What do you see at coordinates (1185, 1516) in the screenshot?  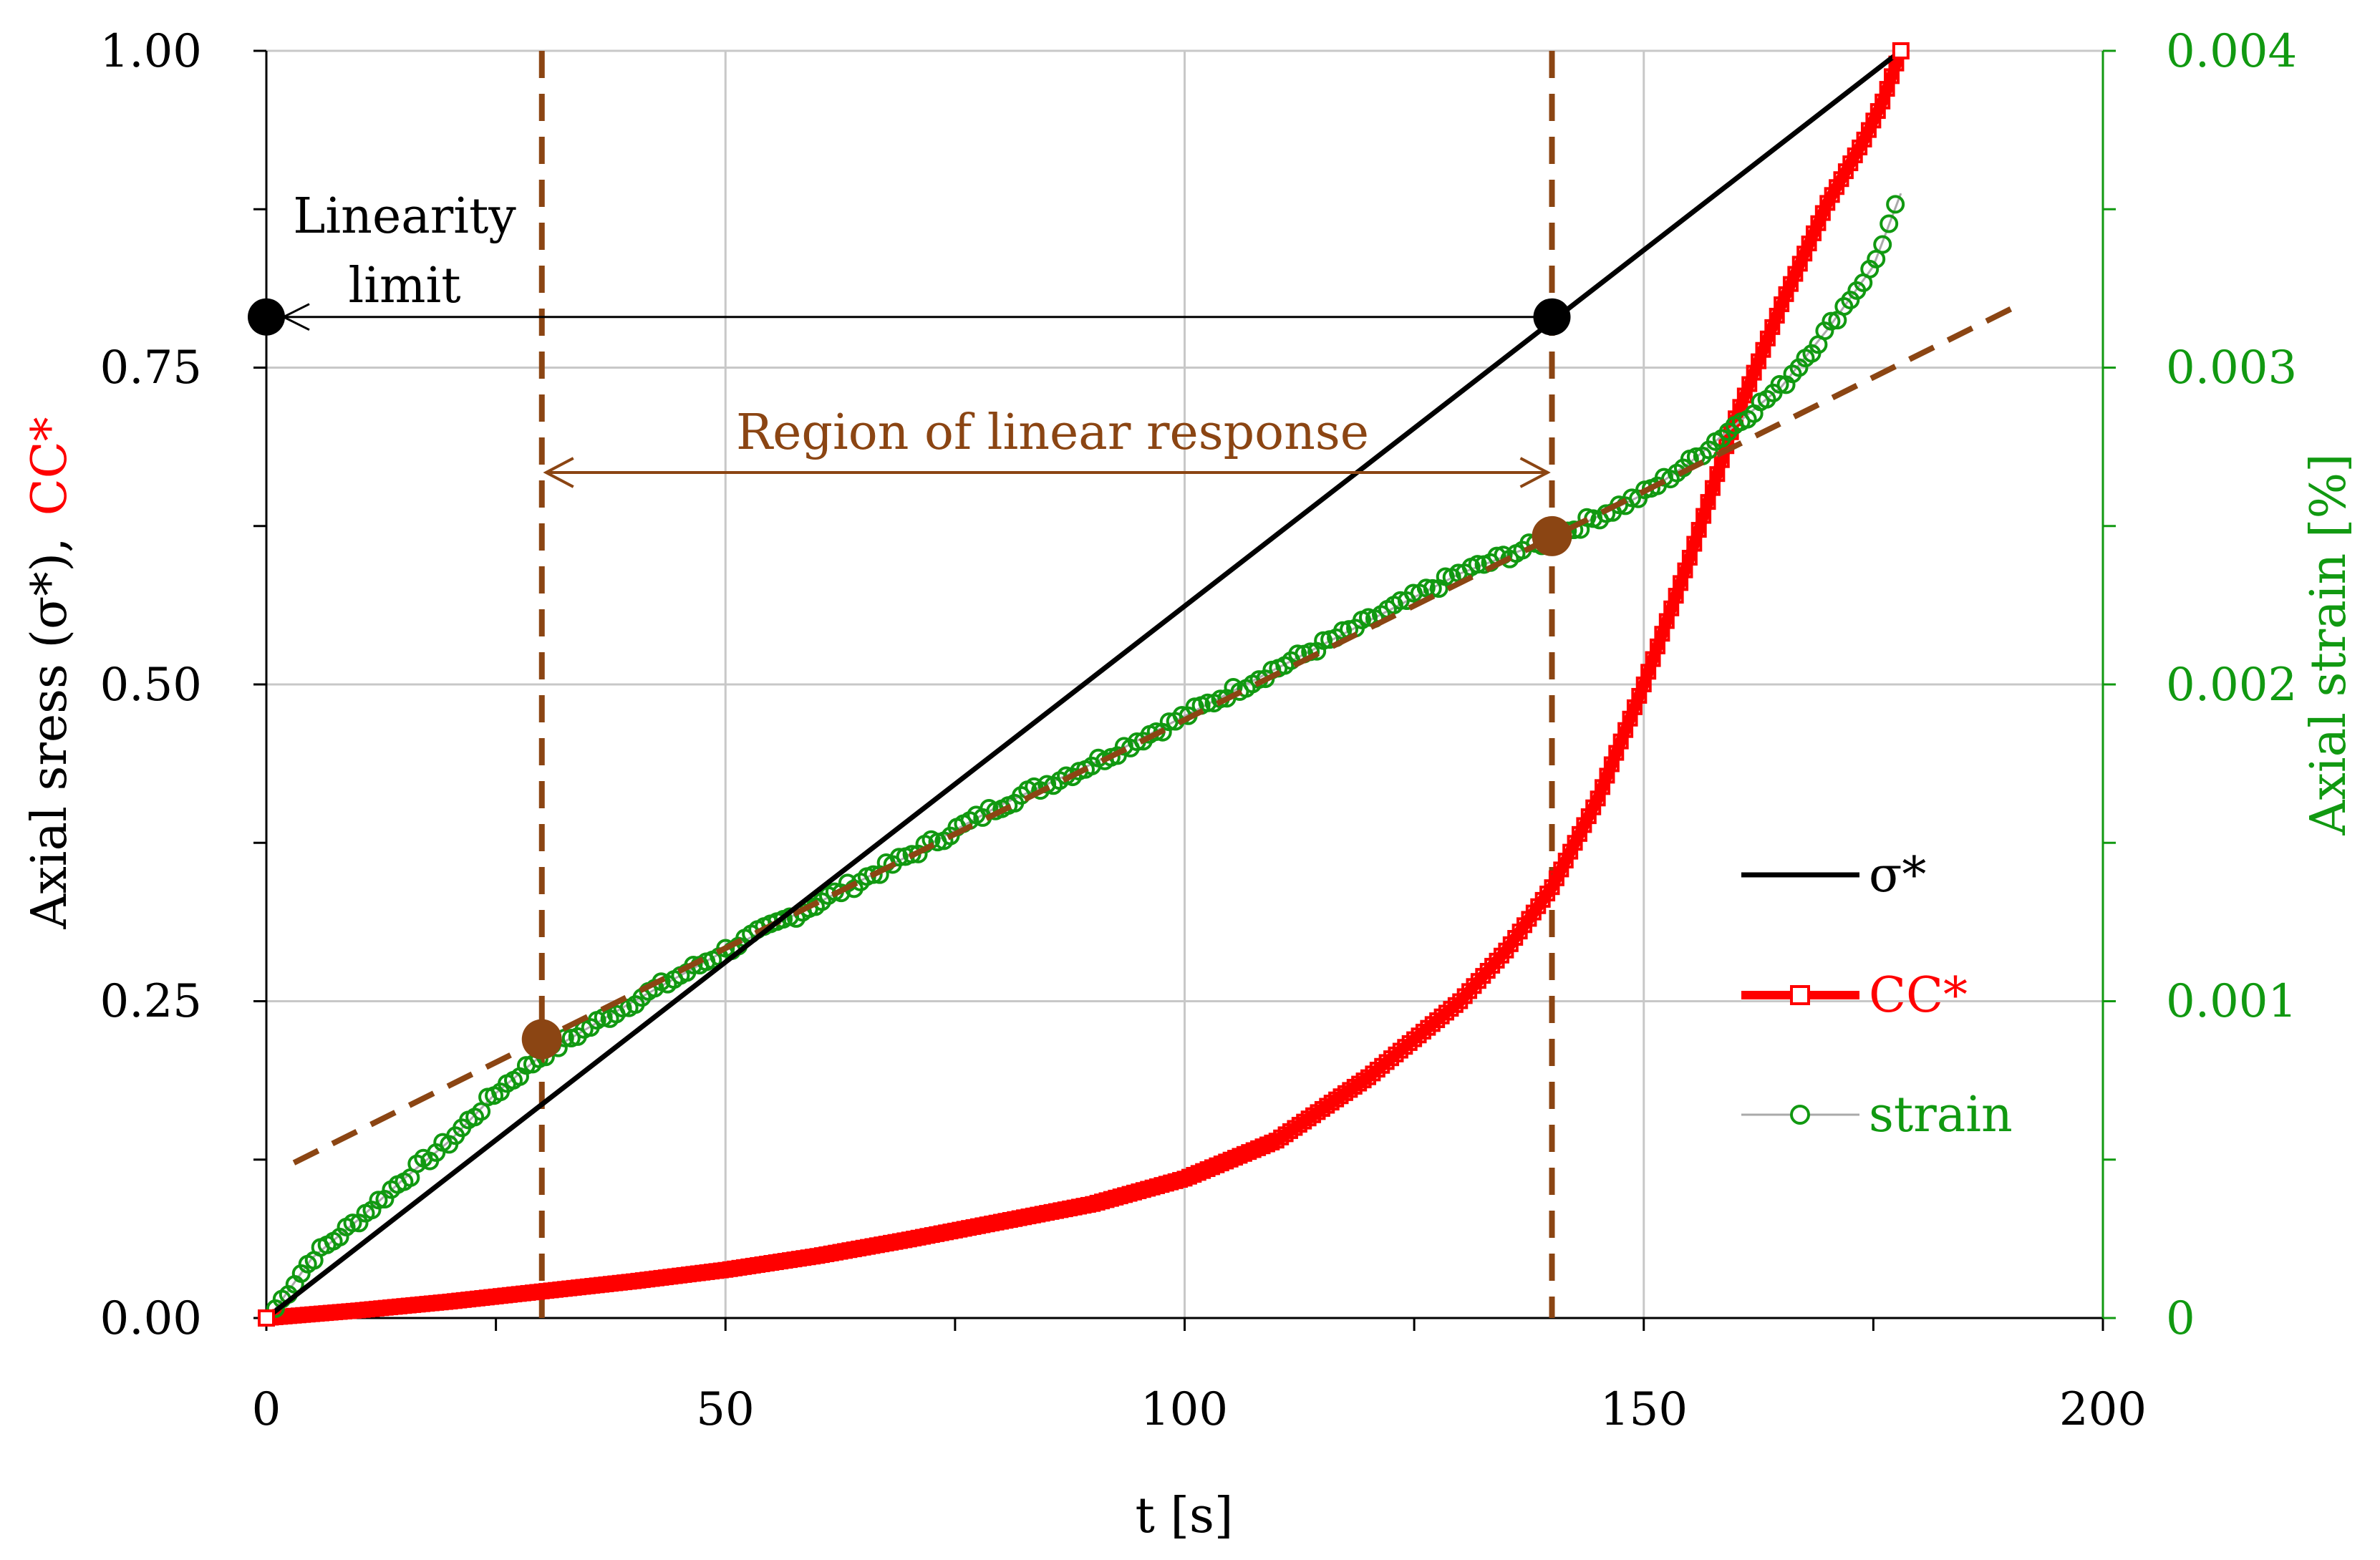 I see `x-axis-title: t [s]` at bounding box center [1185, 1516].